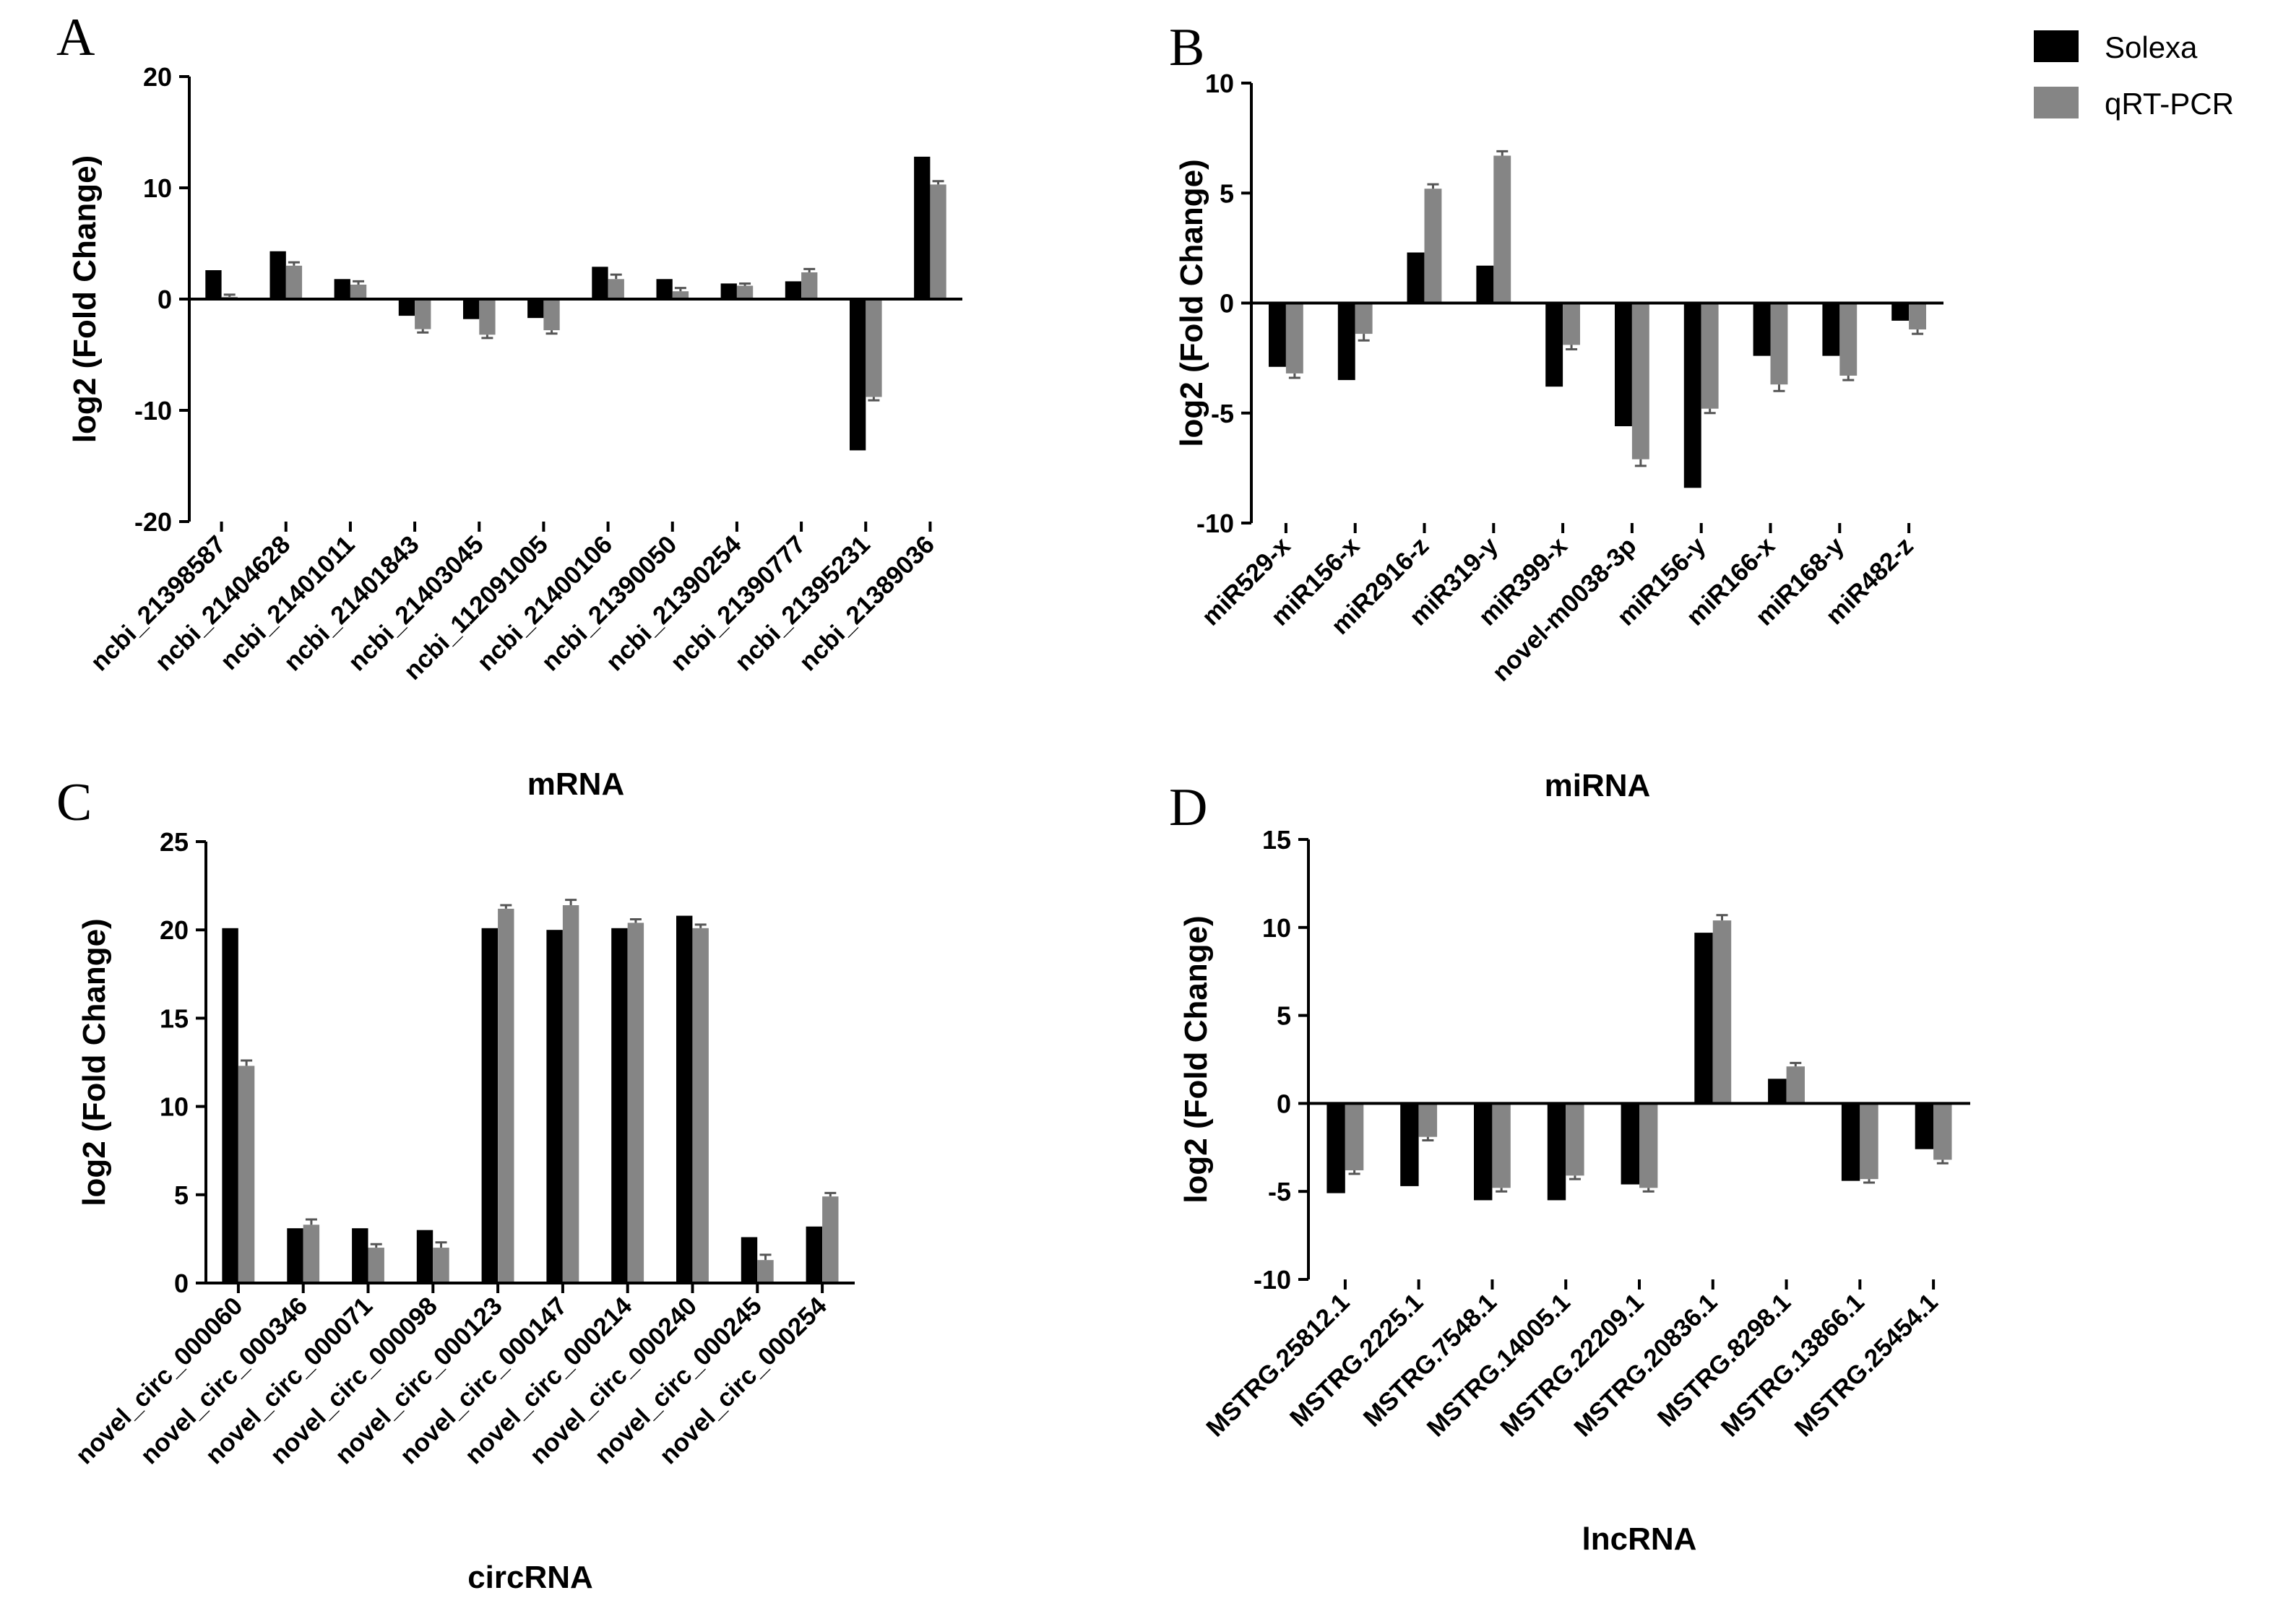  I want to click on x-axis-title-a: mRNA, so click(575, 784).